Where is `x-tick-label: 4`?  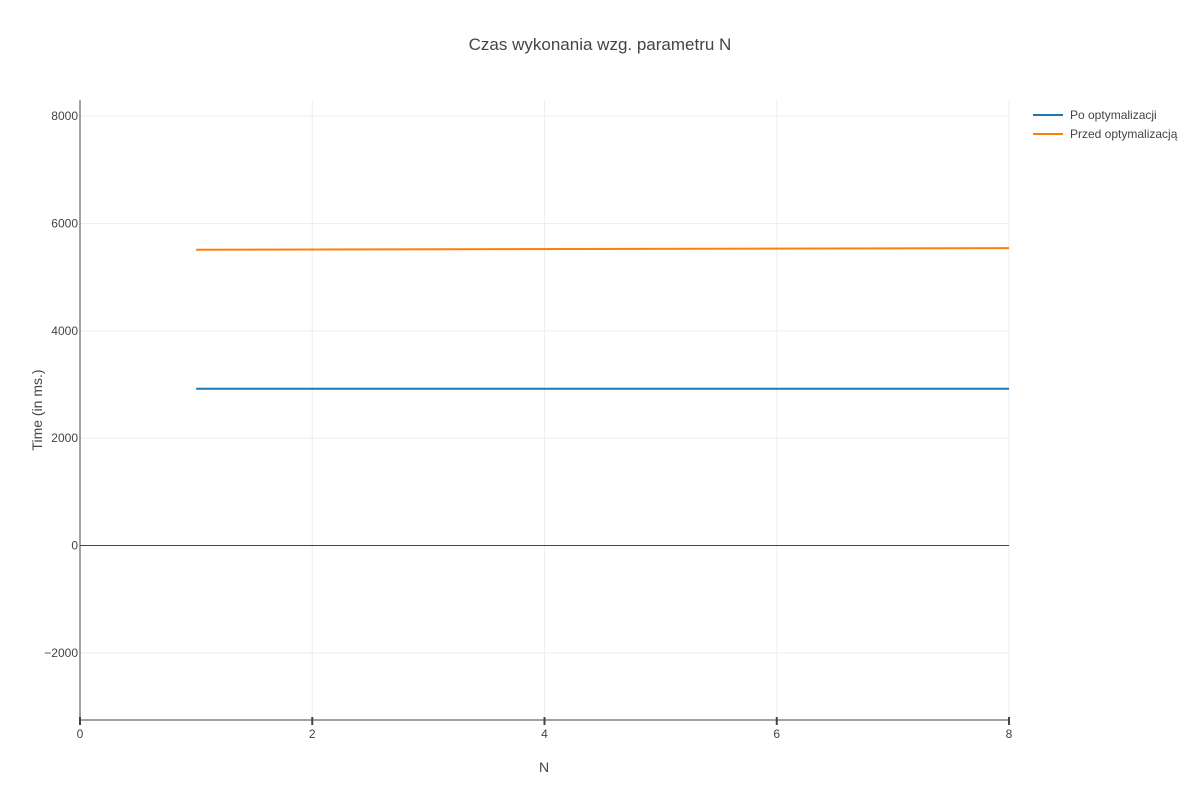 x-tick-label: 4 is located at coordinates (544, 734).